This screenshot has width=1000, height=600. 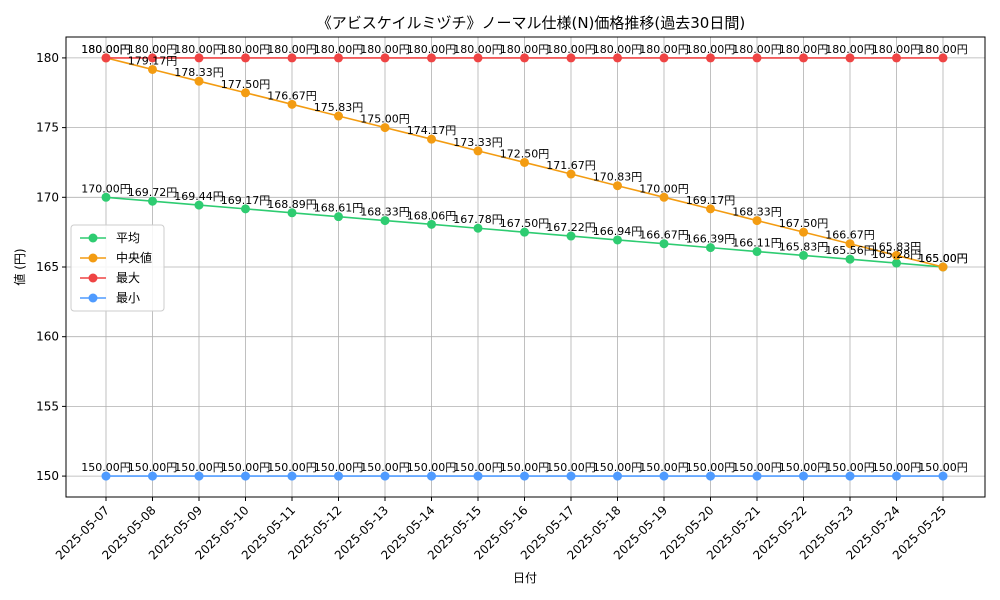 I want to click on data-label: 165.83円, so click(x=804, y=246).